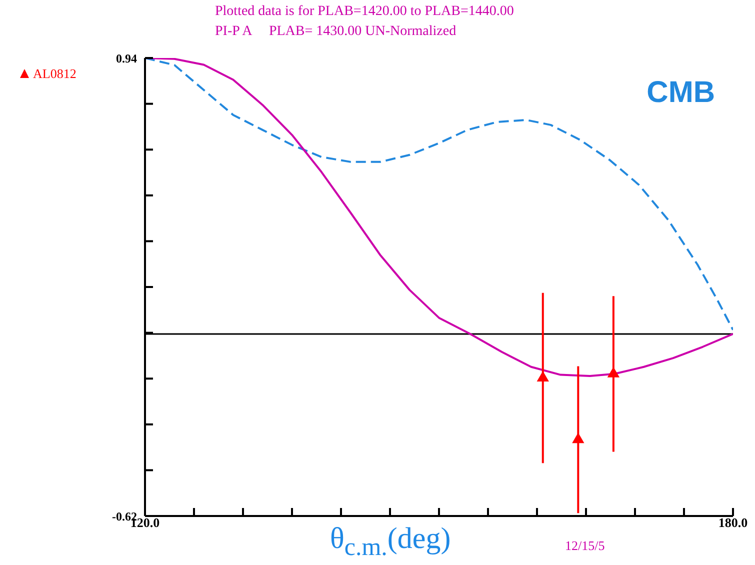 The width and height of the screenshot is (755, 565). What do you see at coordinates (335, 32) in the screenshot?
I see `chart-subtitle: PI-P A PLAB= 1430.00 UN-Normalized` at bounding box center [335, 32].